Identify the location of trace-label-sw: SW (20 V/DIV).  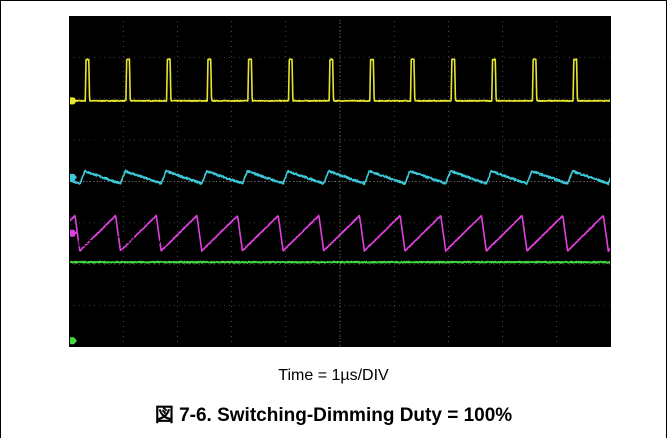
(120, 38).